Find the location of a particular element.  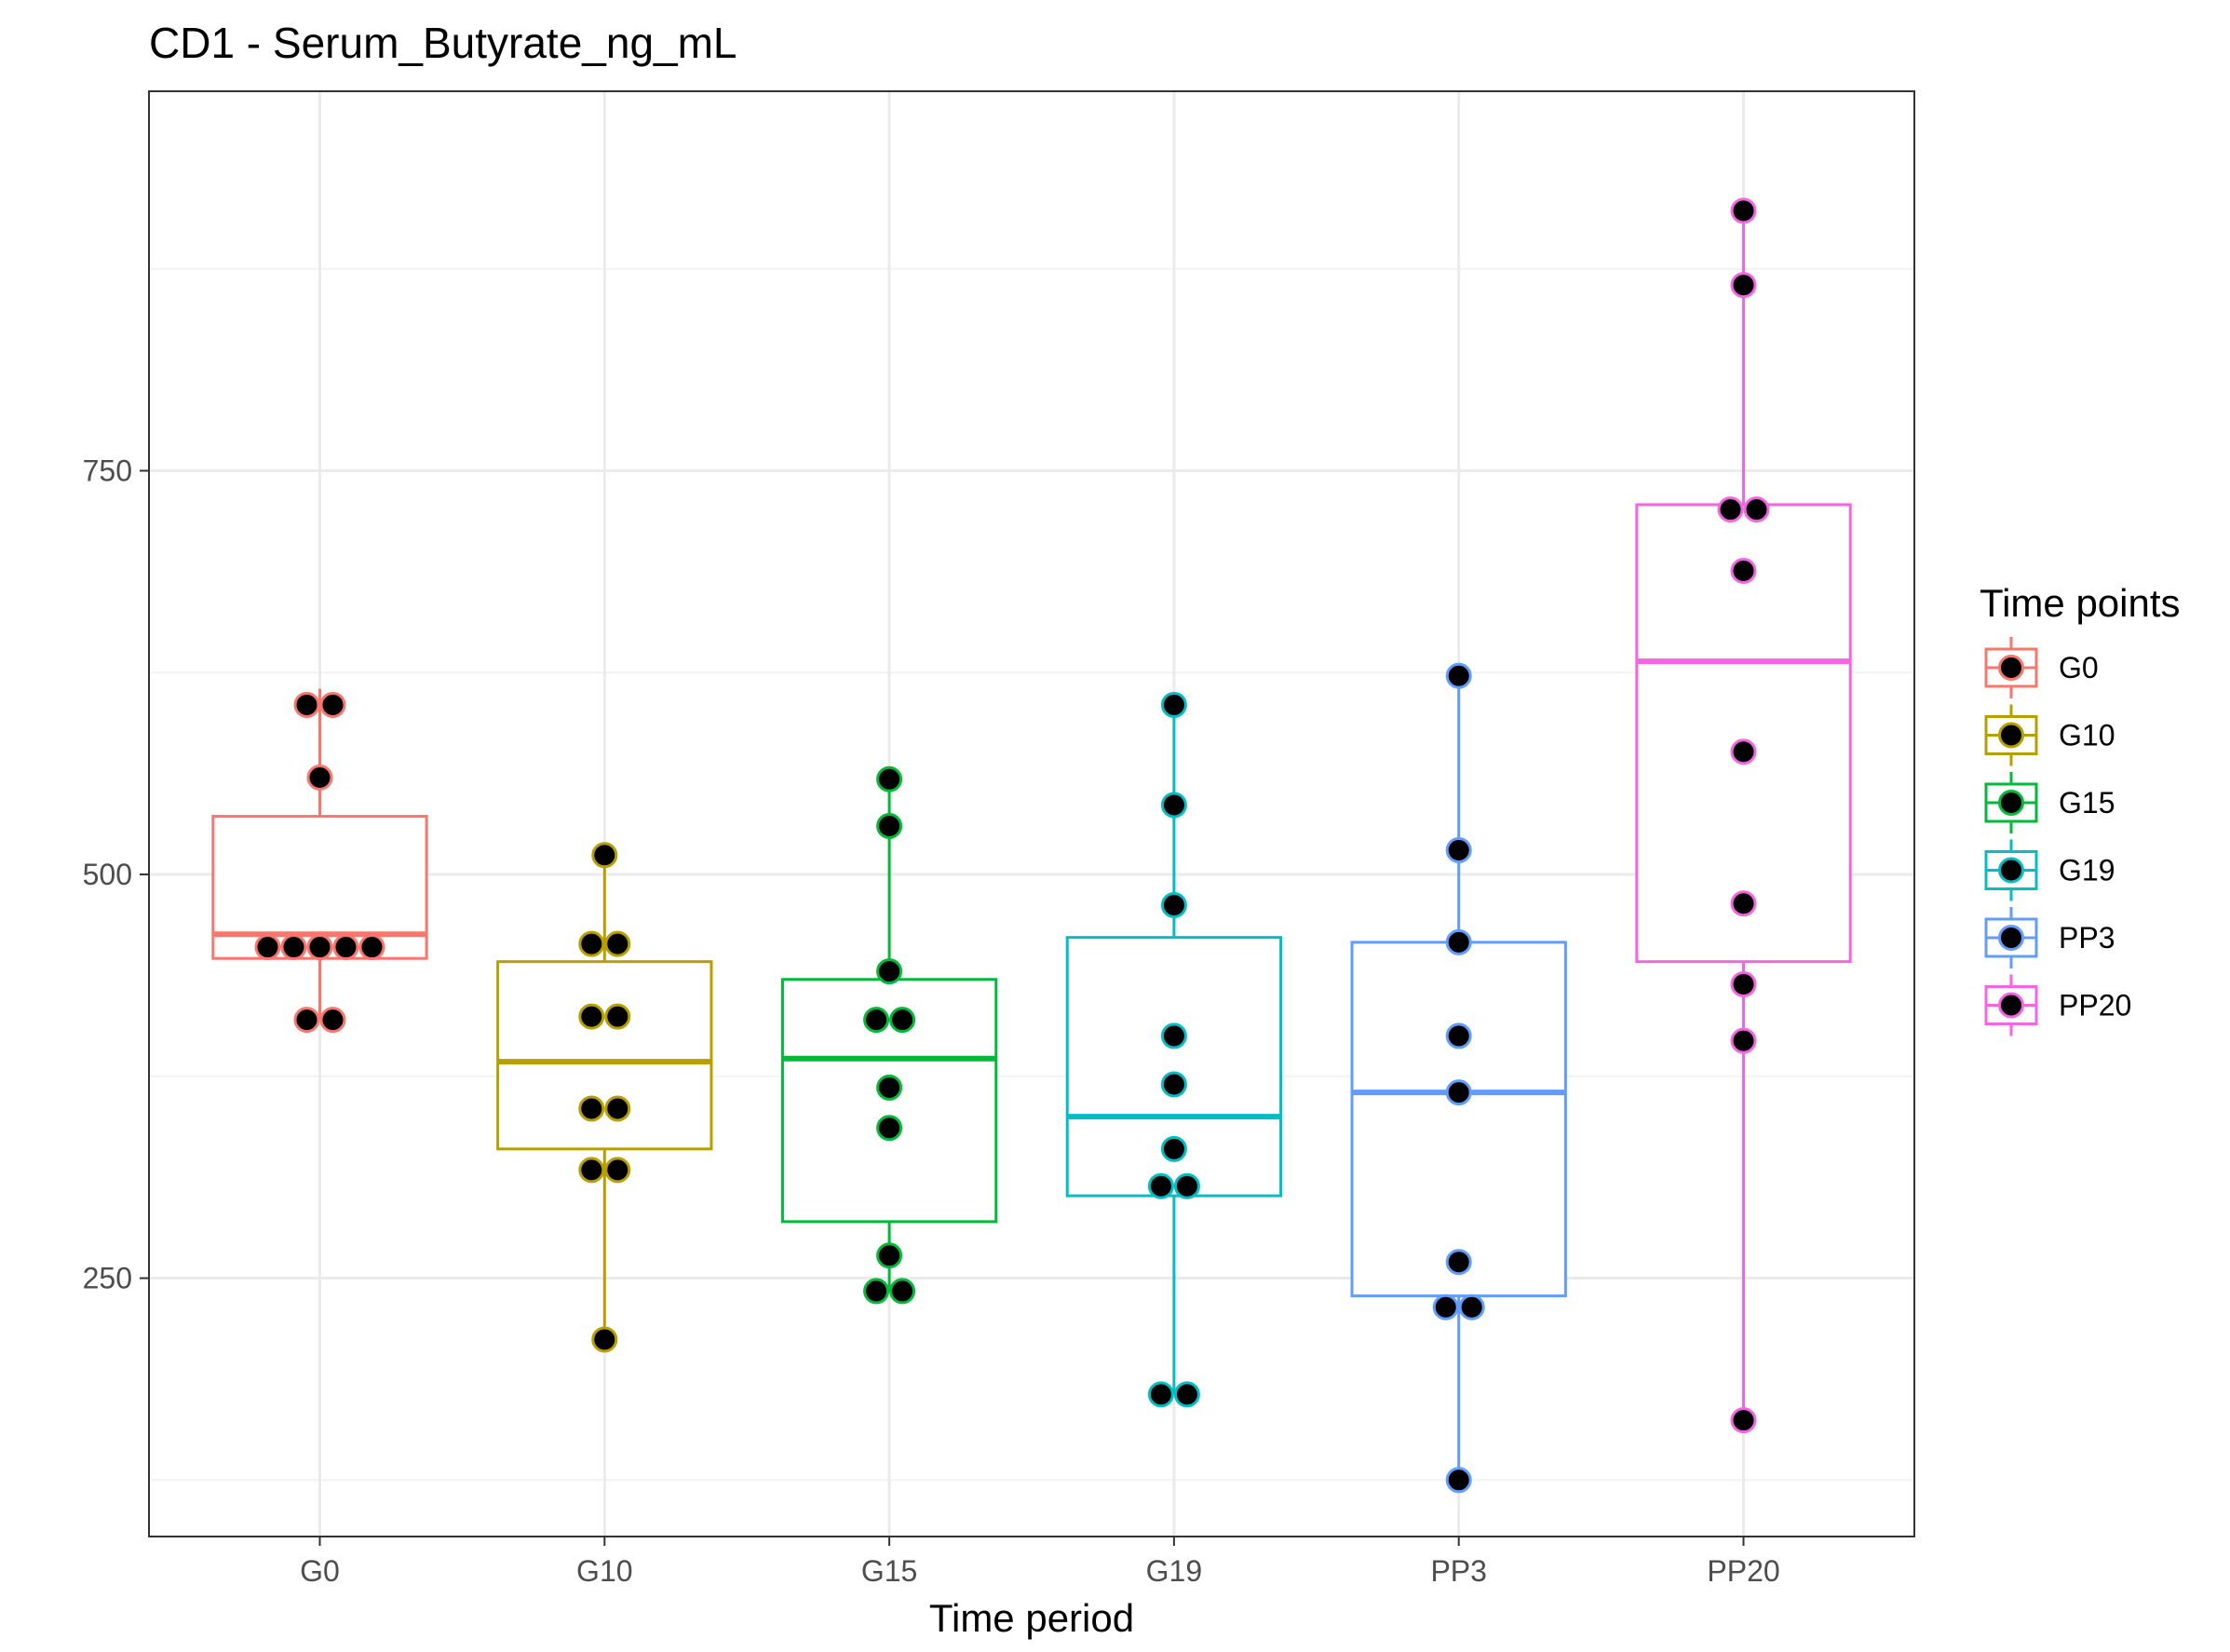

legend-label-G15: G15 is located at coordinates (2087, 802).